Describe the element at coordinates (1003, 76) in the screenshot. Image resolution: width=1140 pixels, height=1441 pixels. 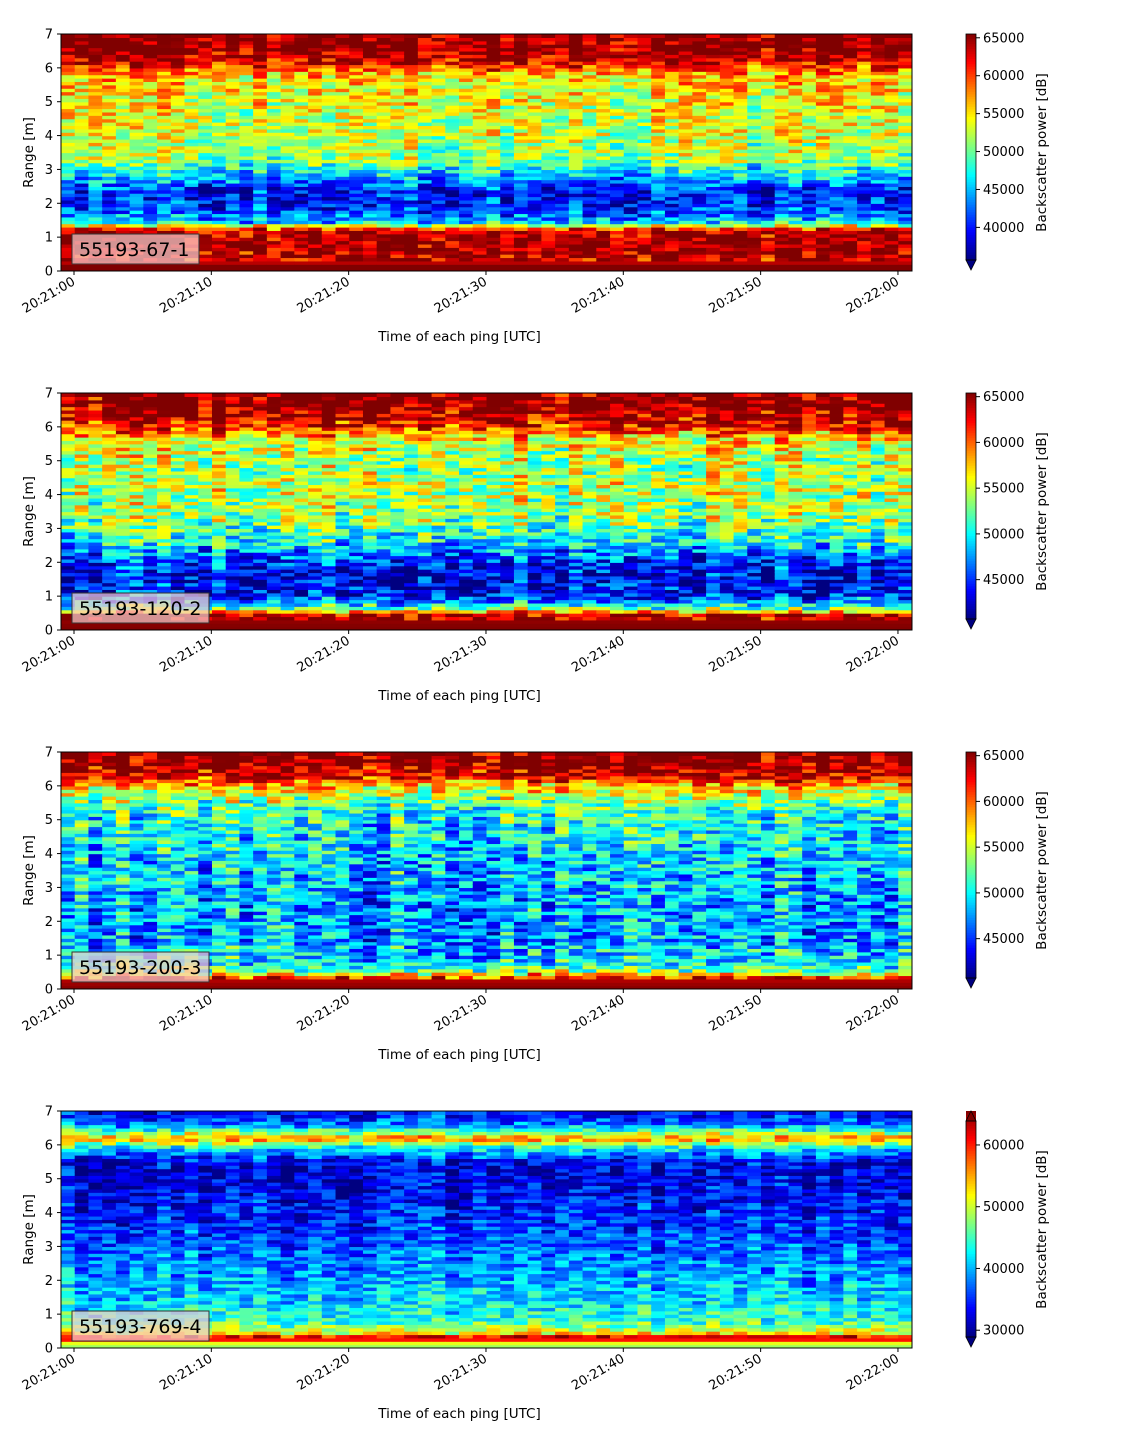
I see `colorbar-tick-label: 60000` at that location.